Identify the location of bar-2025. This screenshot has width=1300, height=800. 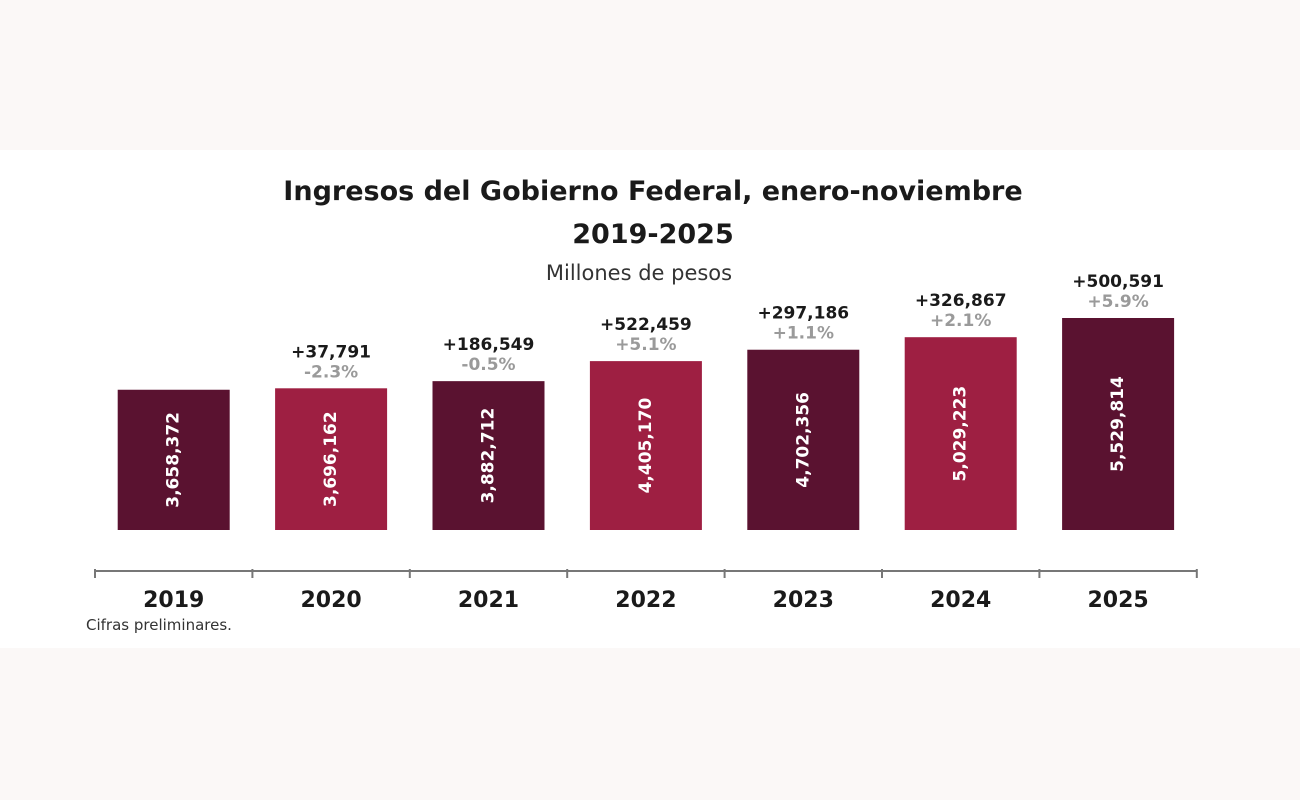
(1118, 424).